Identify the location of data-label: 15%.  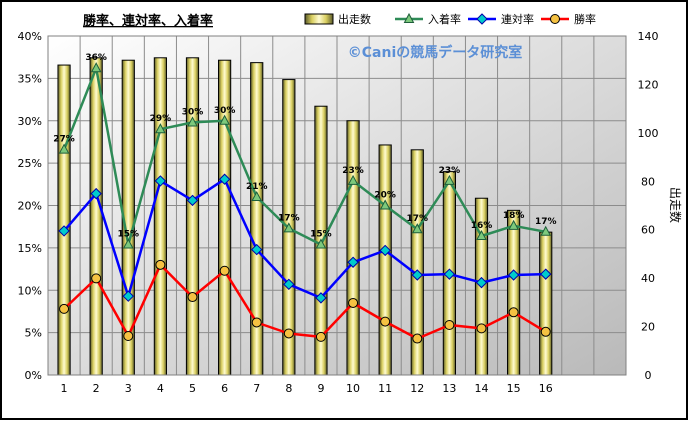
(129, 234).